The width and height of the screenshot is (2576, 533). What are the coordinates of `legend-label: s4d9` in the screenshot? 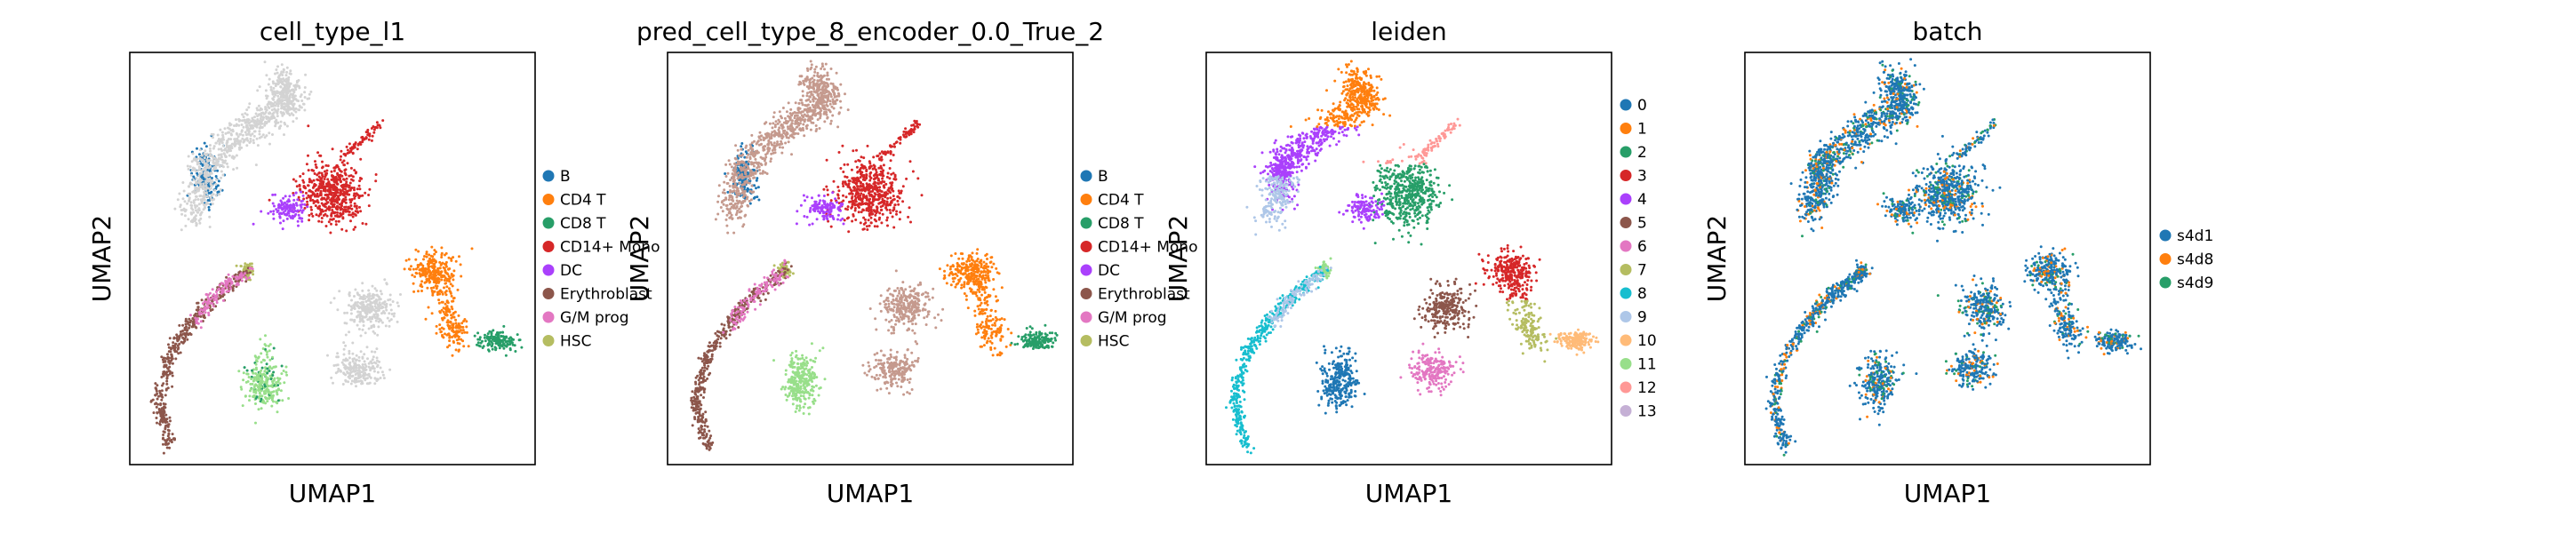 It's located at (2195, 283).